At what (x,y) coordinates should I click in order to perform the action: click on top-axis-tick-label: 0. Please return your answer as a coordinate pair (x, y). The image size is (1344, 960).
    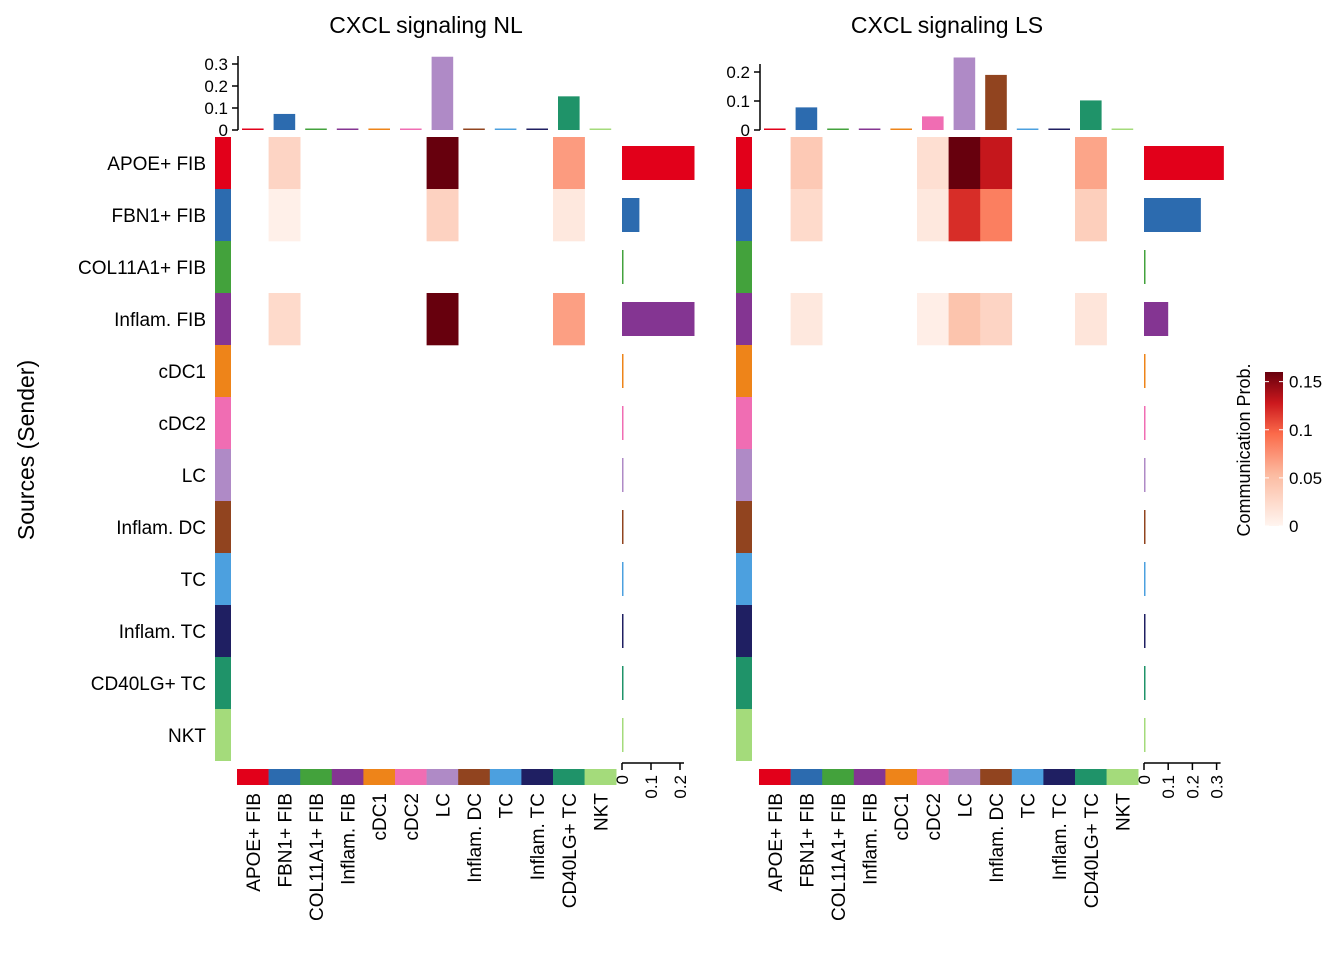
    Looking at the image, I should click on (745, 130).